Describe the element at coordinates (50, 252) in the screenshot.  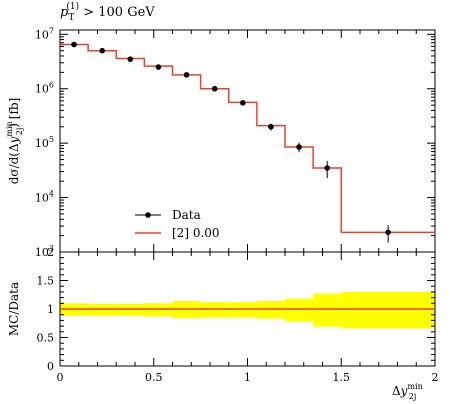
I see `ratio-y-tick-label: 2` at that location.